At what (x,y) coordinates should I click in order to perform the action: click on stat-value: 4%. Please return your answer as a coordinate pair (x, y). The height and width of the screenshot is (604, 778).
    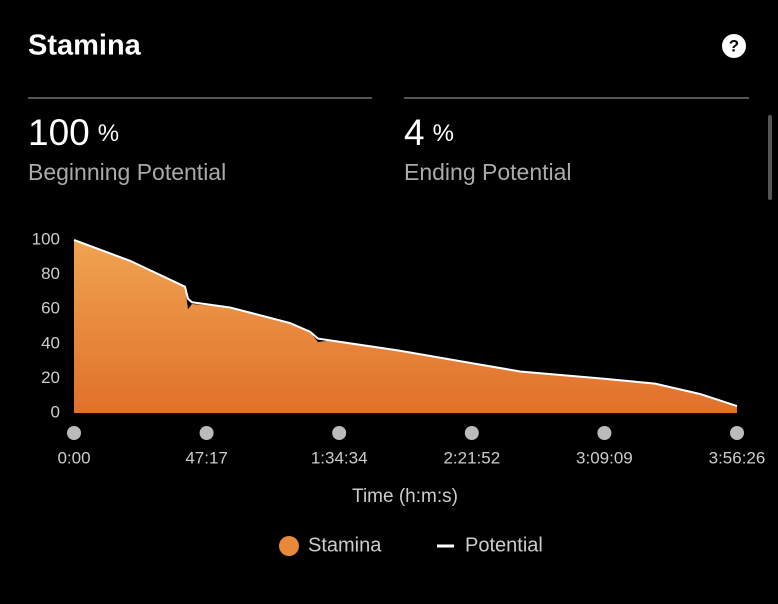
    Looking at the image, I should click on (429, 132).